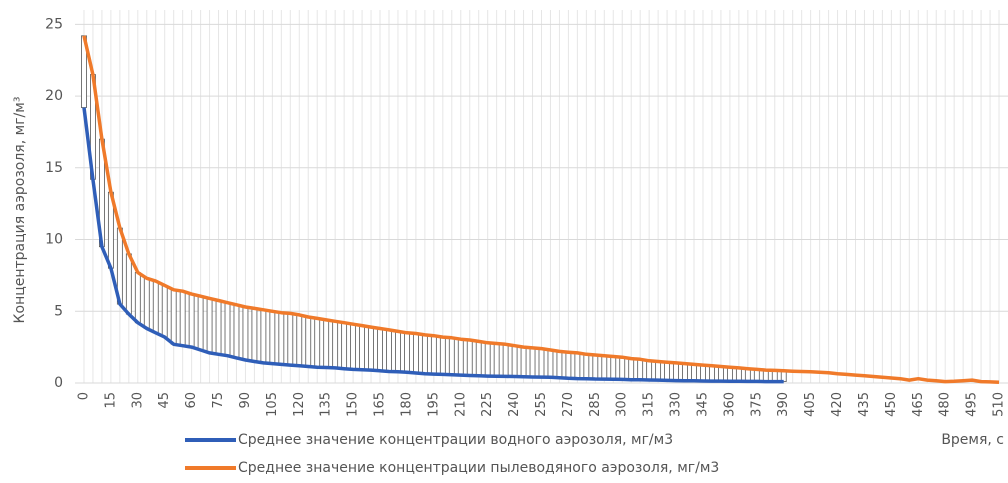 The height and width of the screenshot is (483, 1008). Describe the element at coordinates (702, 404) in the screenshot. I see `x-tick-label: 345` at that location.